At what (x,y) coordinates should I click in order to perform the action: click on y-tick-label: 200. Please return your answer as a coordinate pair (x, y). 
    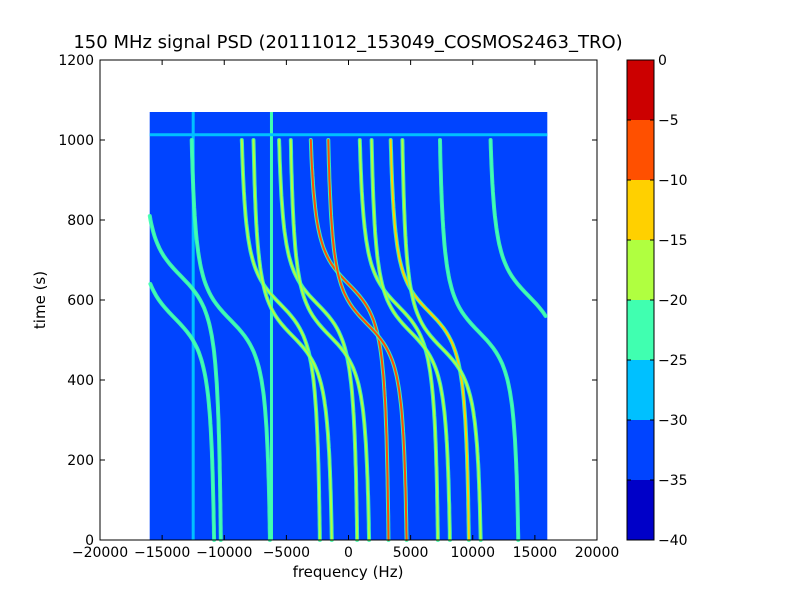
    Looking at the image, I should click on (80, 461).